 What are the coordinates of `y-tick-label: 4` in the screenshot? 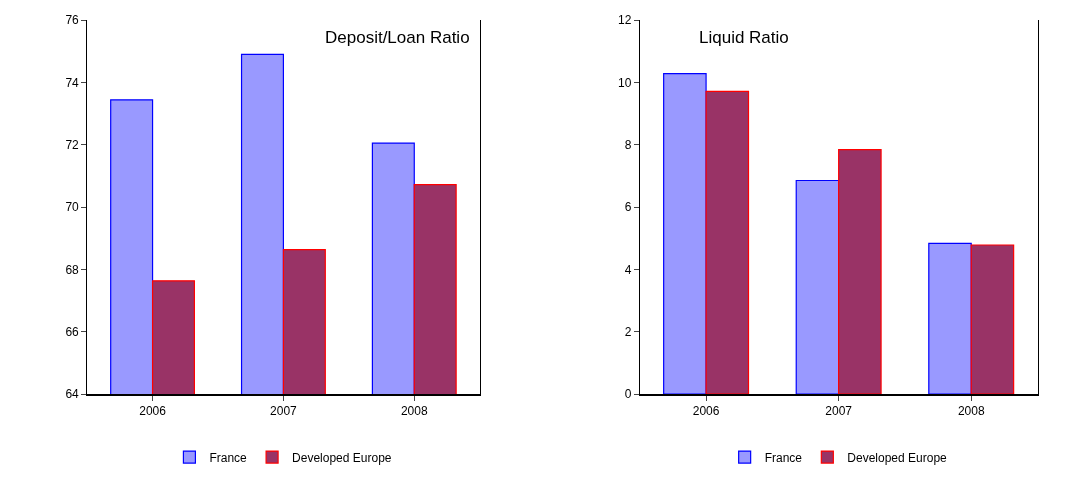 It's located at (628, 269).